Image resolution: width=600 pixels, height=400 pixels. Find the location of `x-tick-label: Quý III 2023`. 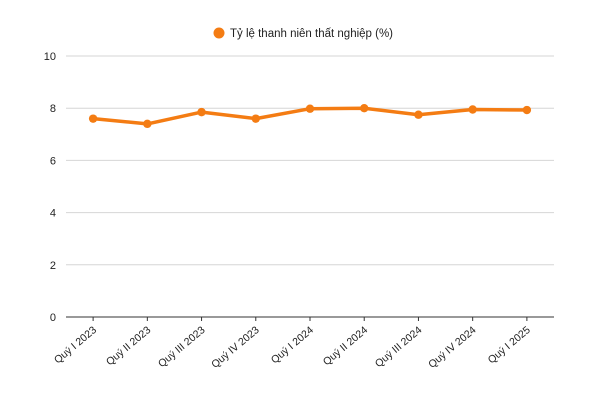

x-tick-label: Quý III 2023 is located at coordinates (182, 347).